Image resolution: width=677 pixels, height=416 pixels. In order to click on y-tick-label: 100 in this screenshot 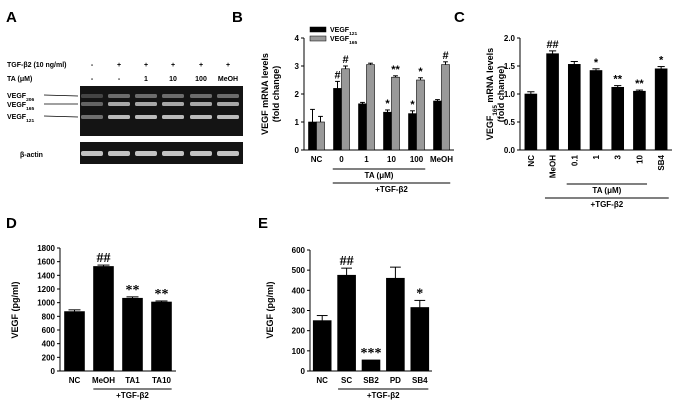, I will do `click(299, 351)`.